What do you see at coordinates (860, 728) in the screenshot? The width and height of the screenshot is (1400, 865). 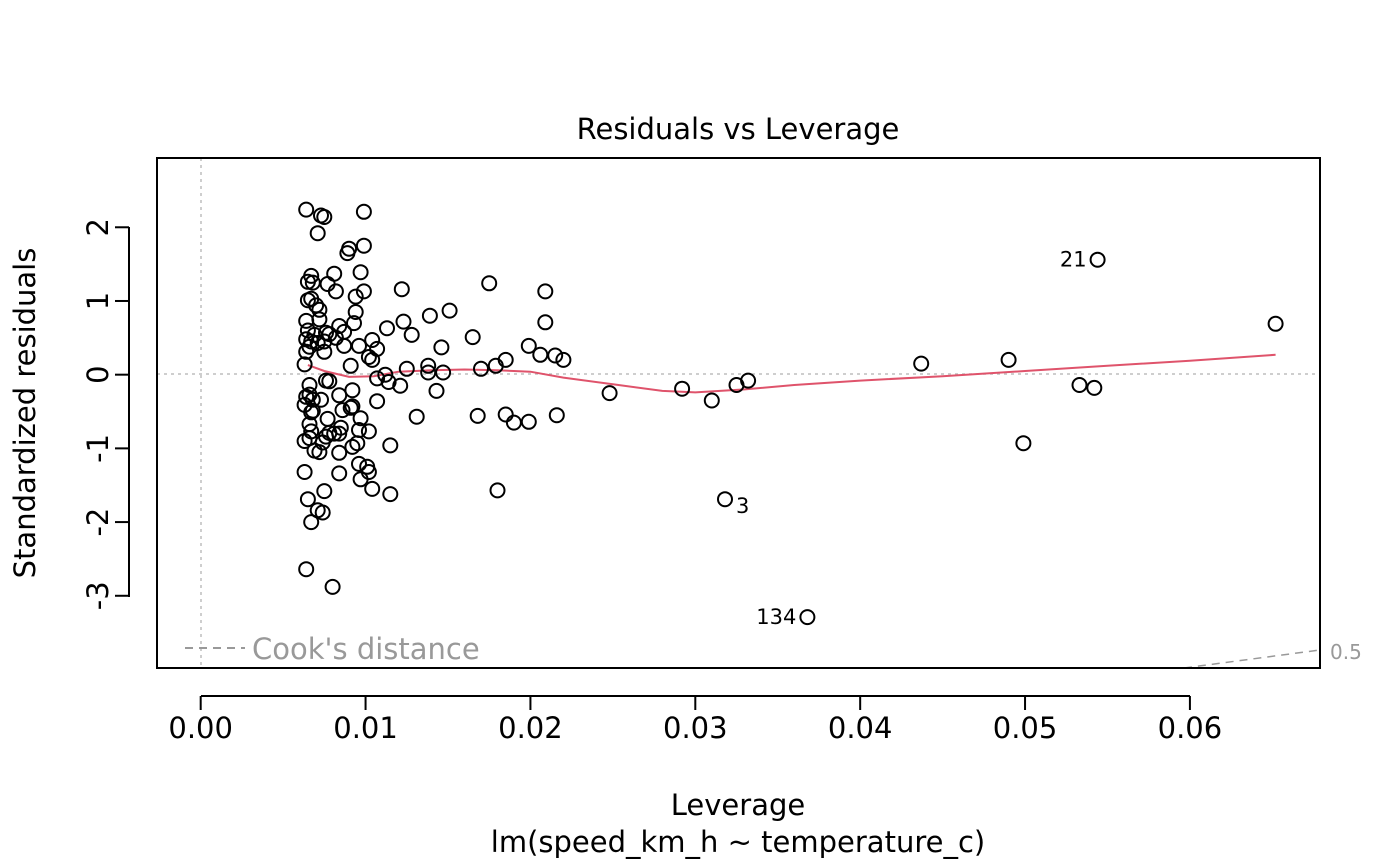 I see `x-tick-label: 0.04` at bounding box center [860, 728].